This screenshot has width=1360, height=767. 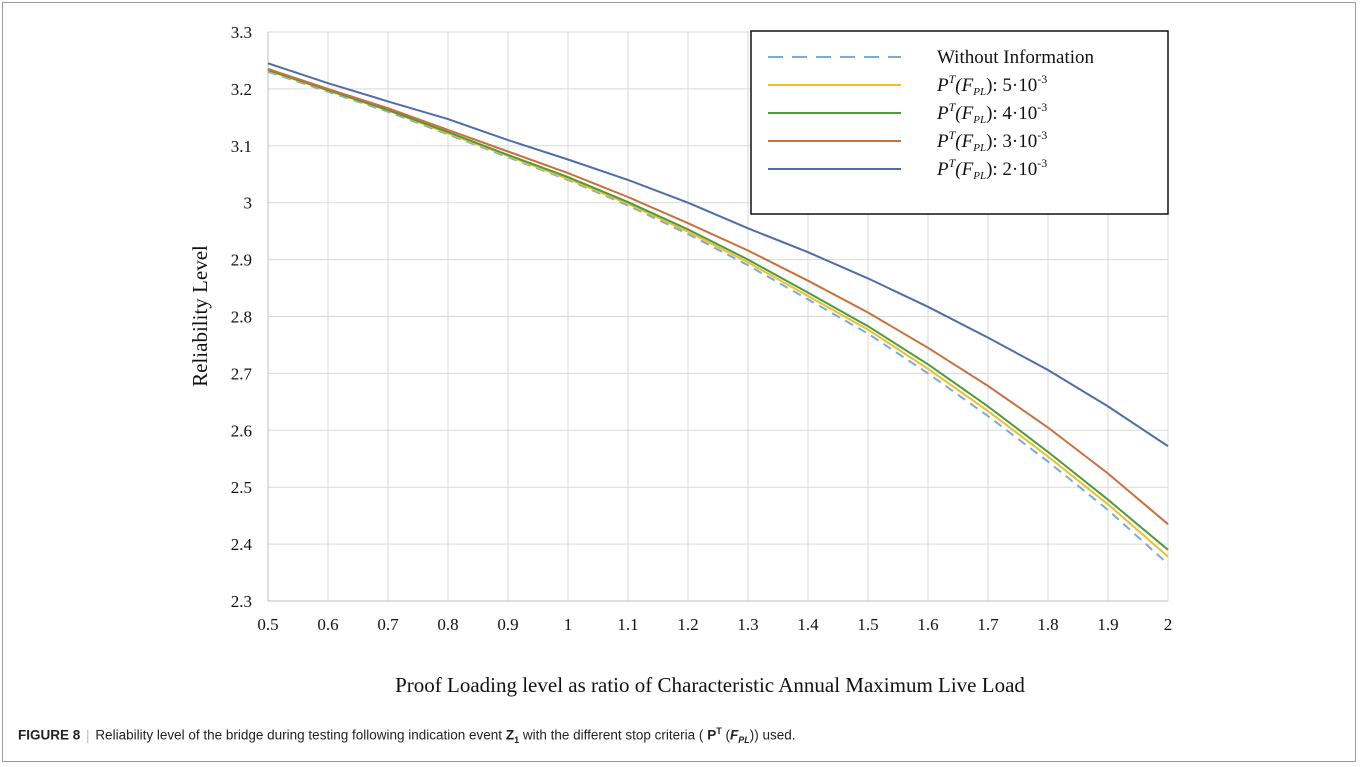 I want to click on x-tick-label: 1.7, so click(x=988, y=624).